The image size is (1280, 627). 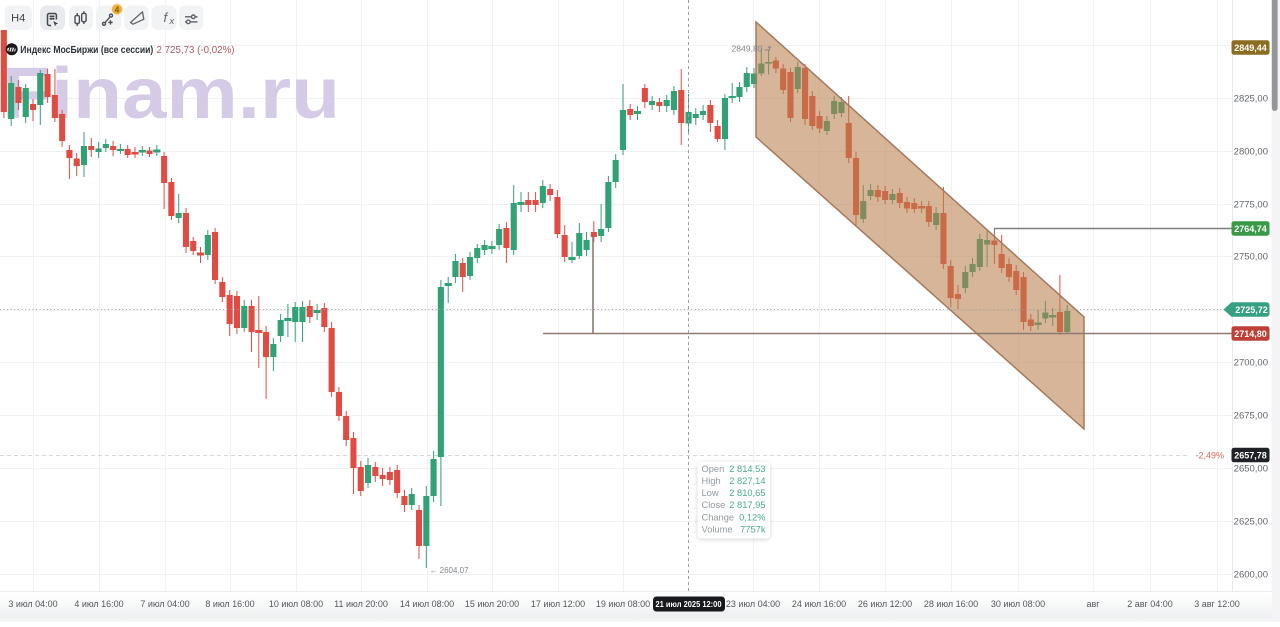 I want to click on svg-text: 7 июл 04:00, so click(x=164, y=604).